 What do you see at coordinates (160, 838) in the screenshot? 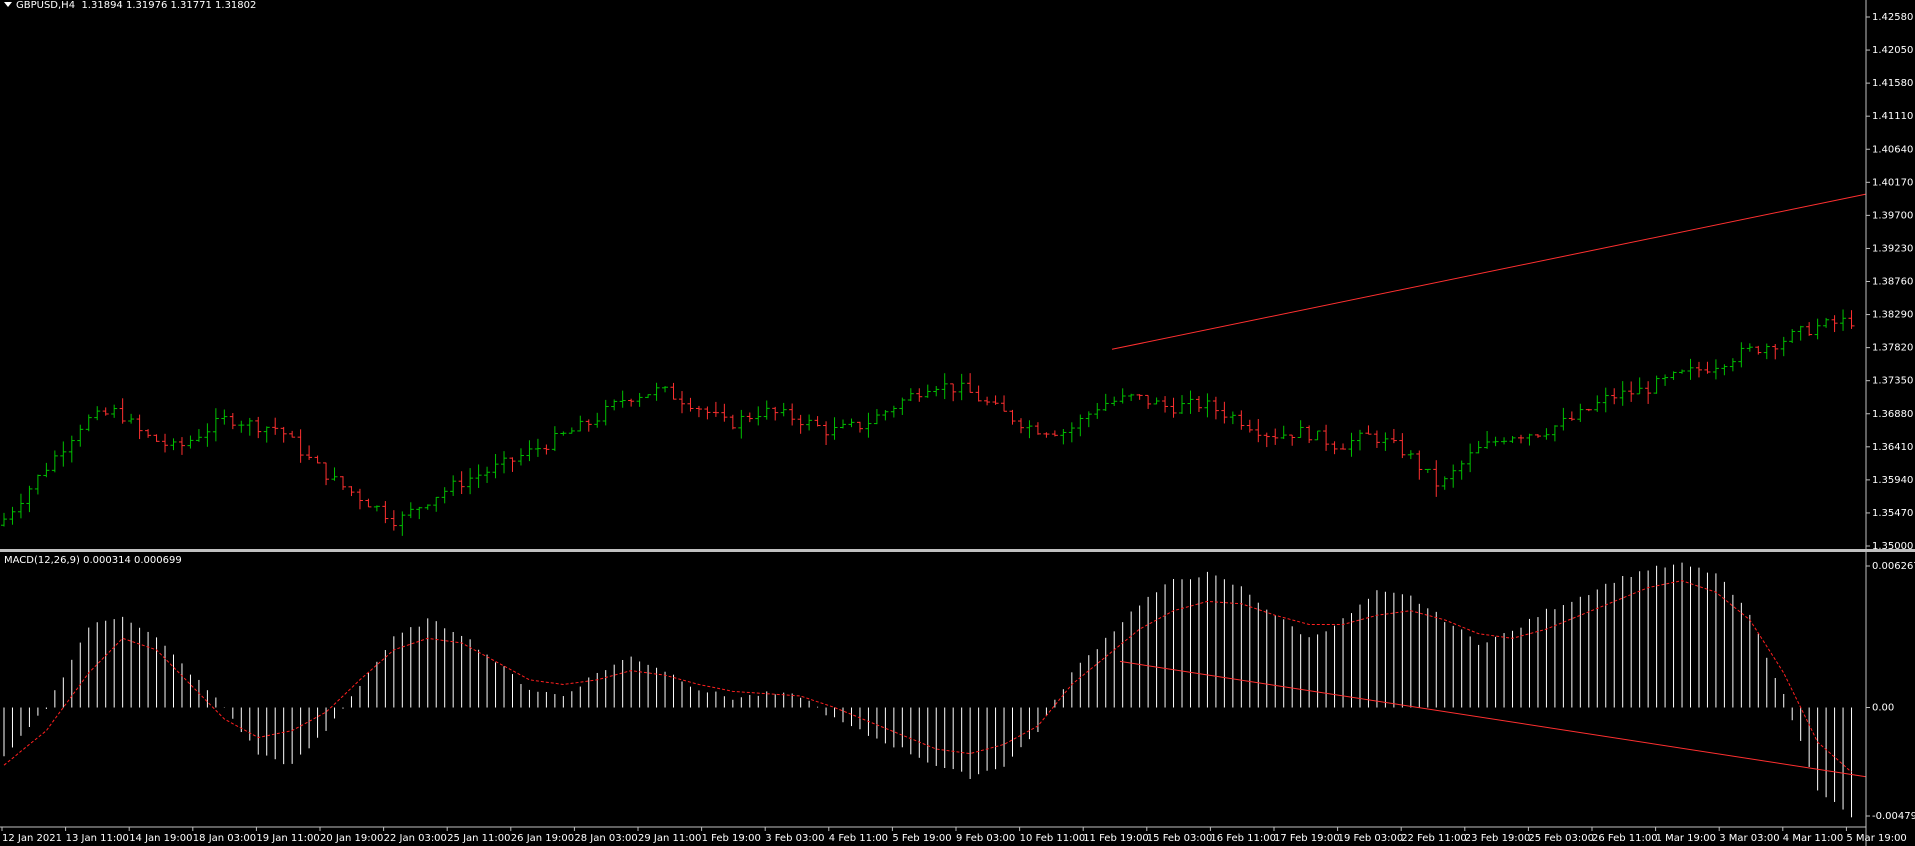
I see `x-tick-label: 14 Jan 19:00` at bounding box center [160, 838].